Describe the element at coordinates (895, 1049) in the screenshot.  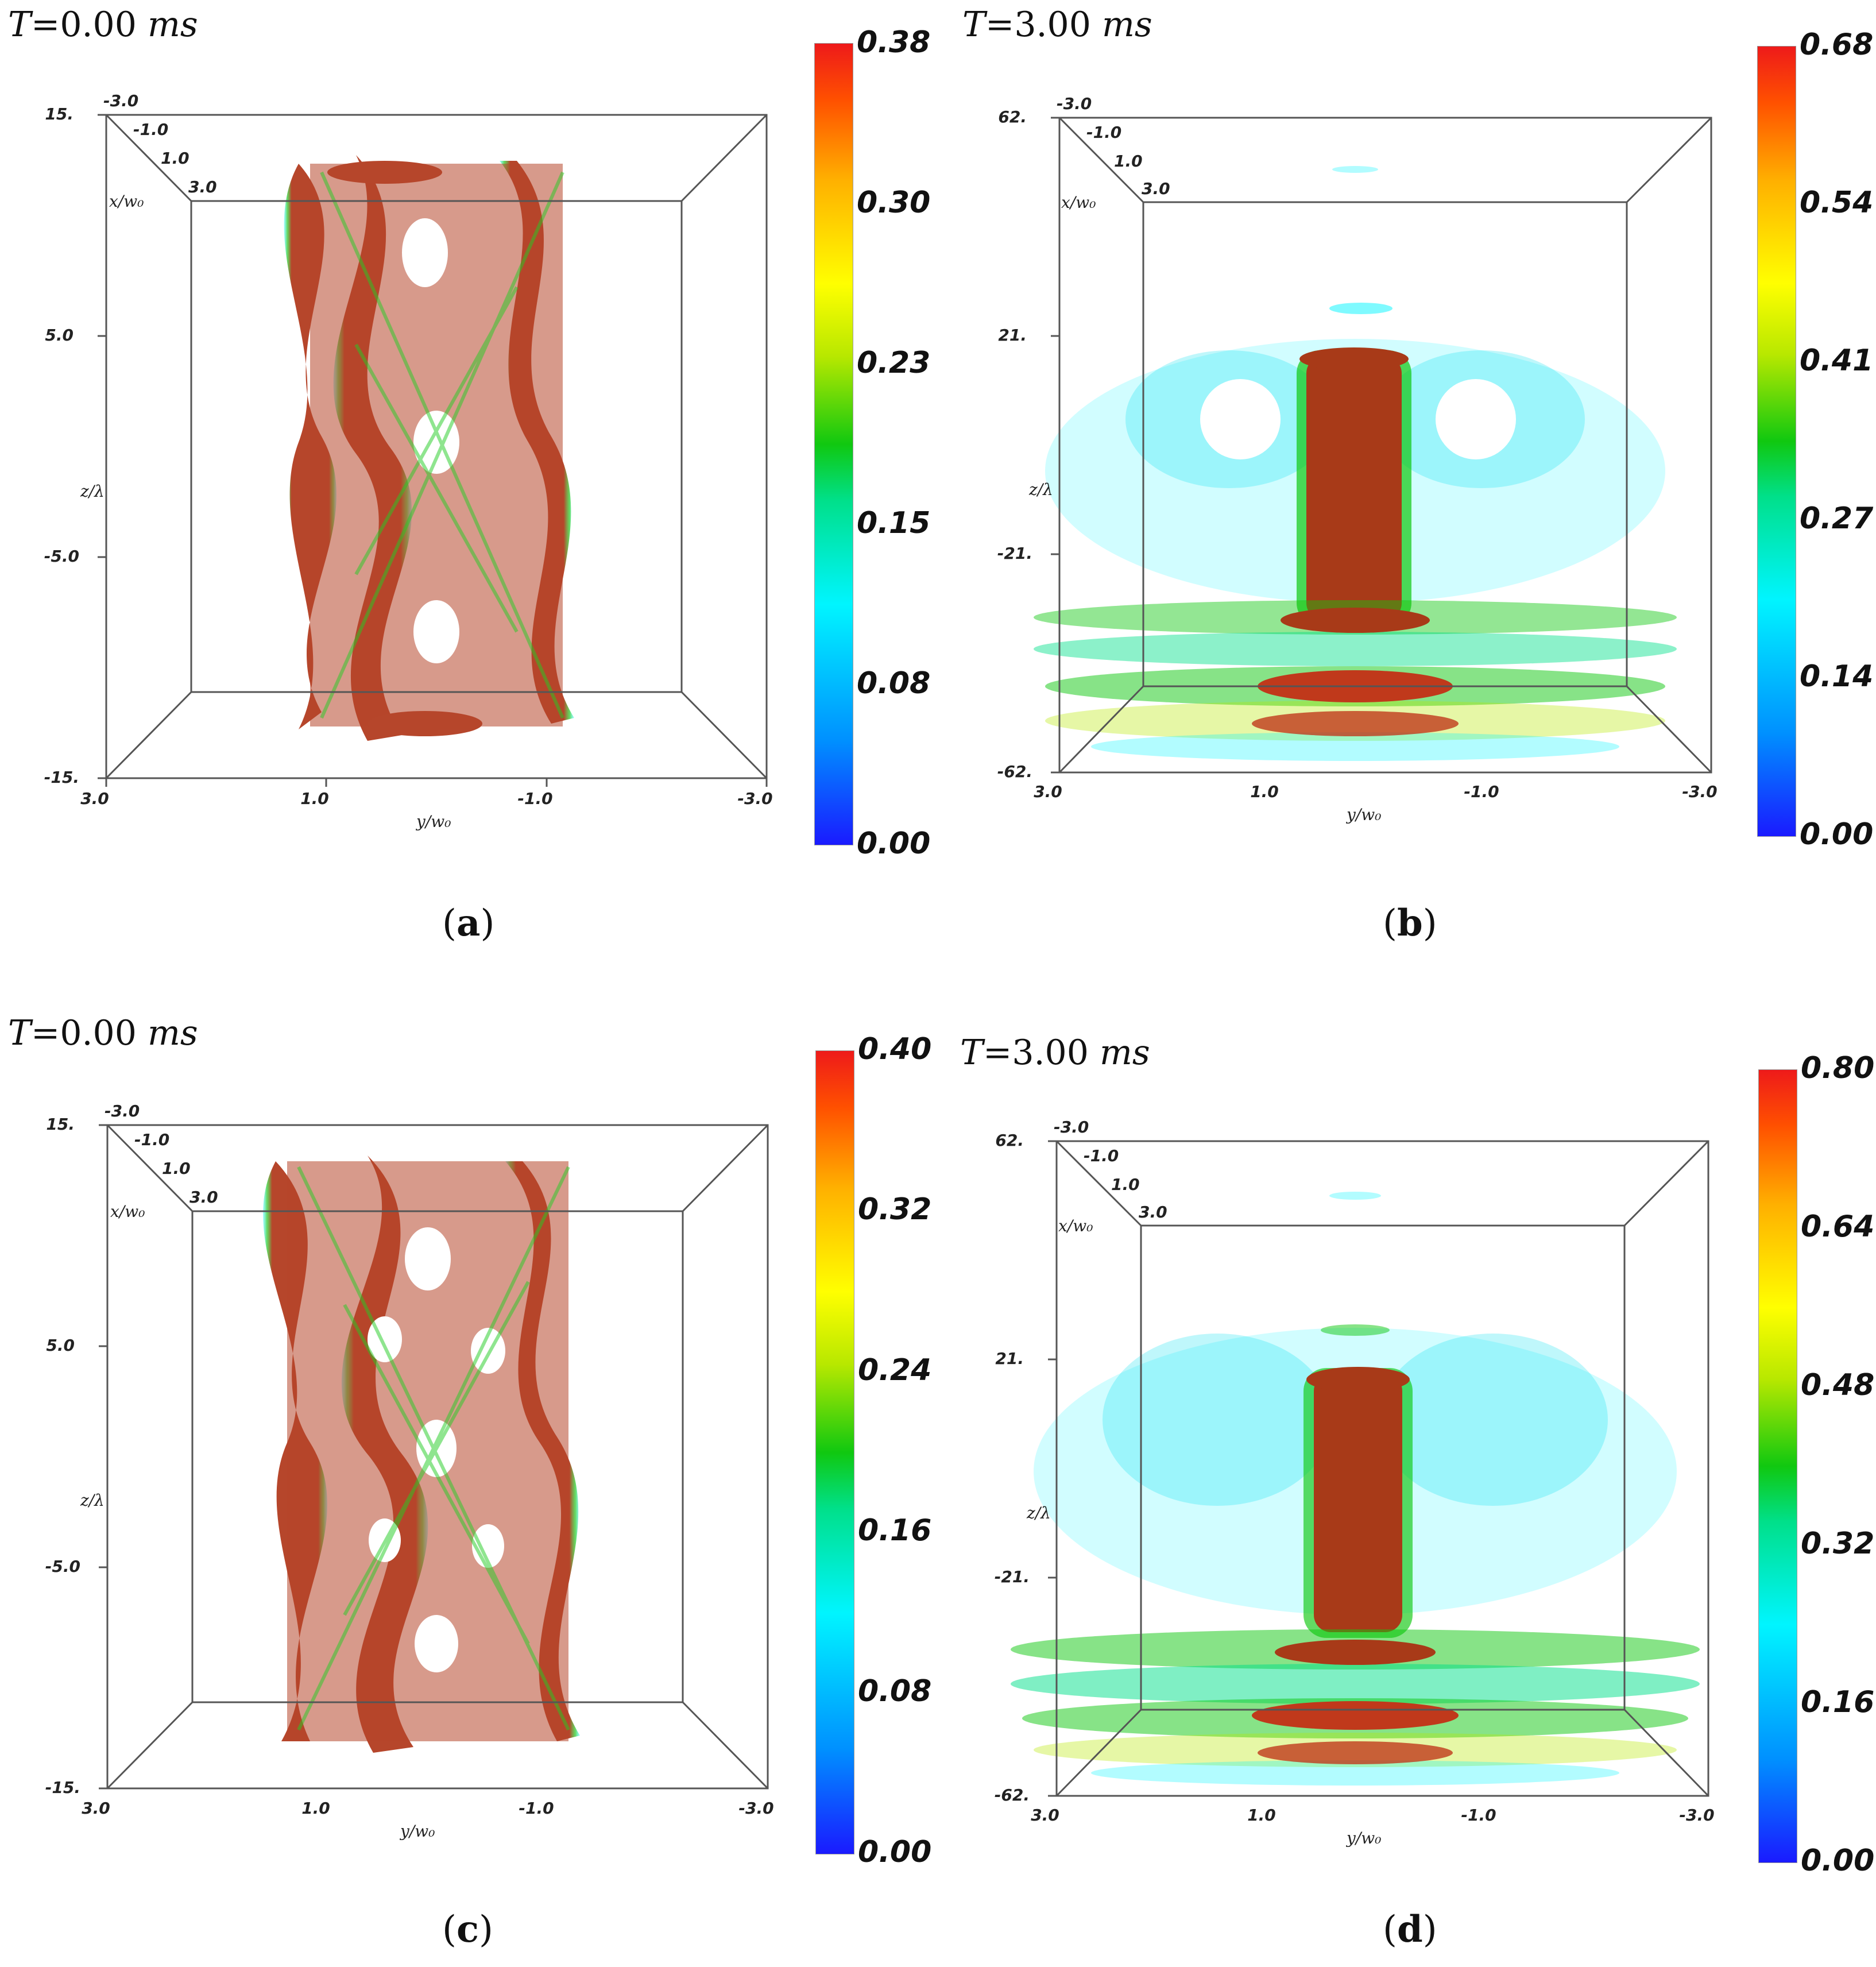
I see `colorbar-tick: 0.40` at that location.